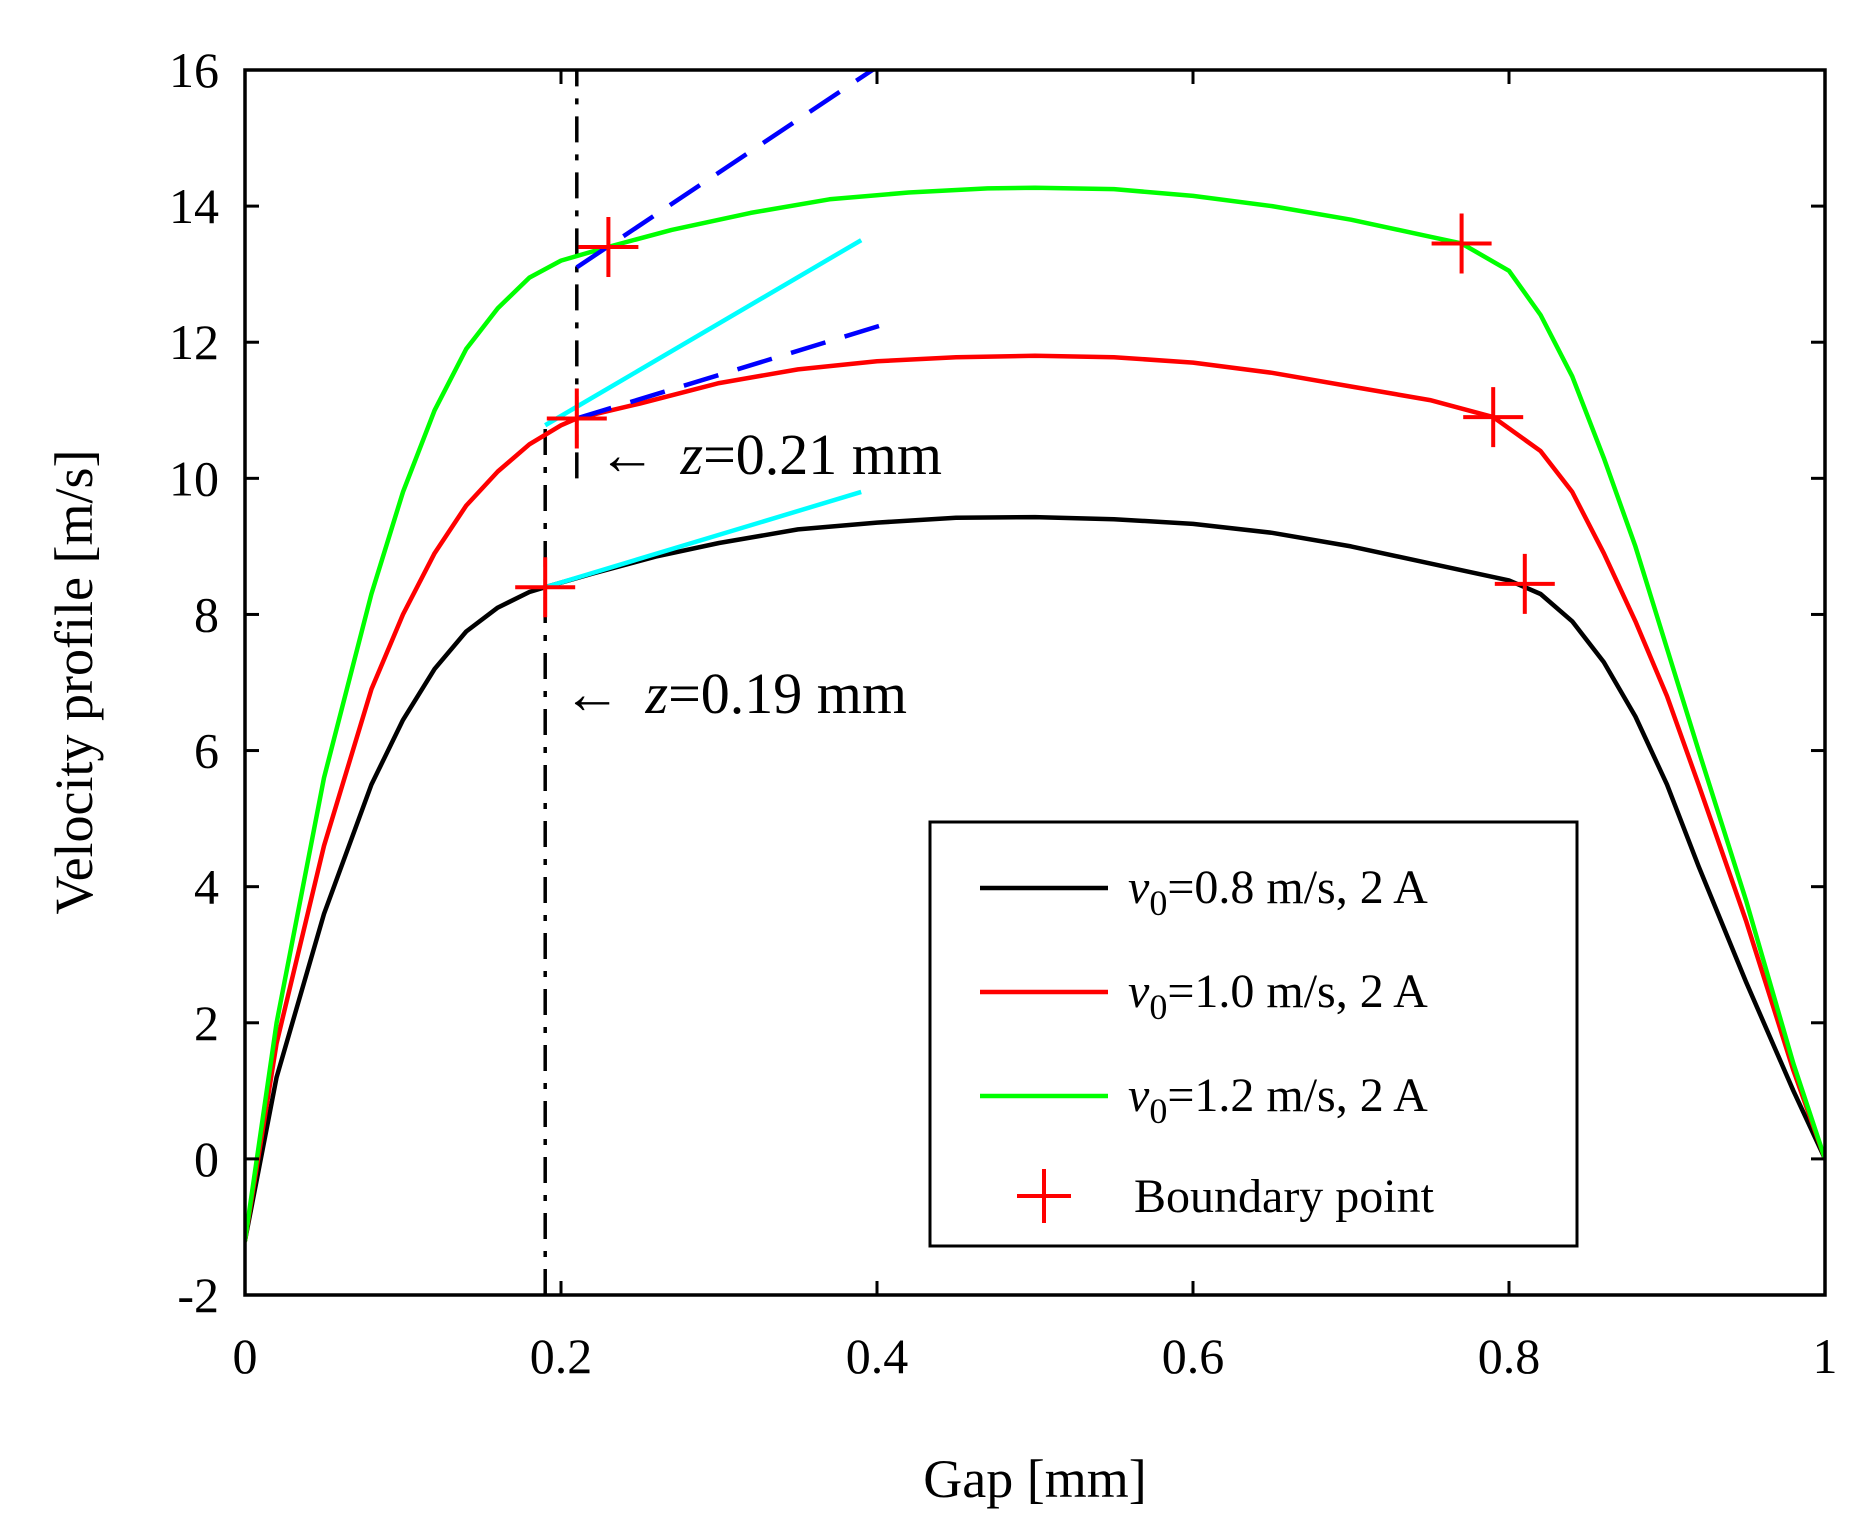  Describe the element at coordinates (194, 70) in the screenshot. I see `y-tick-label: 16` at that location.